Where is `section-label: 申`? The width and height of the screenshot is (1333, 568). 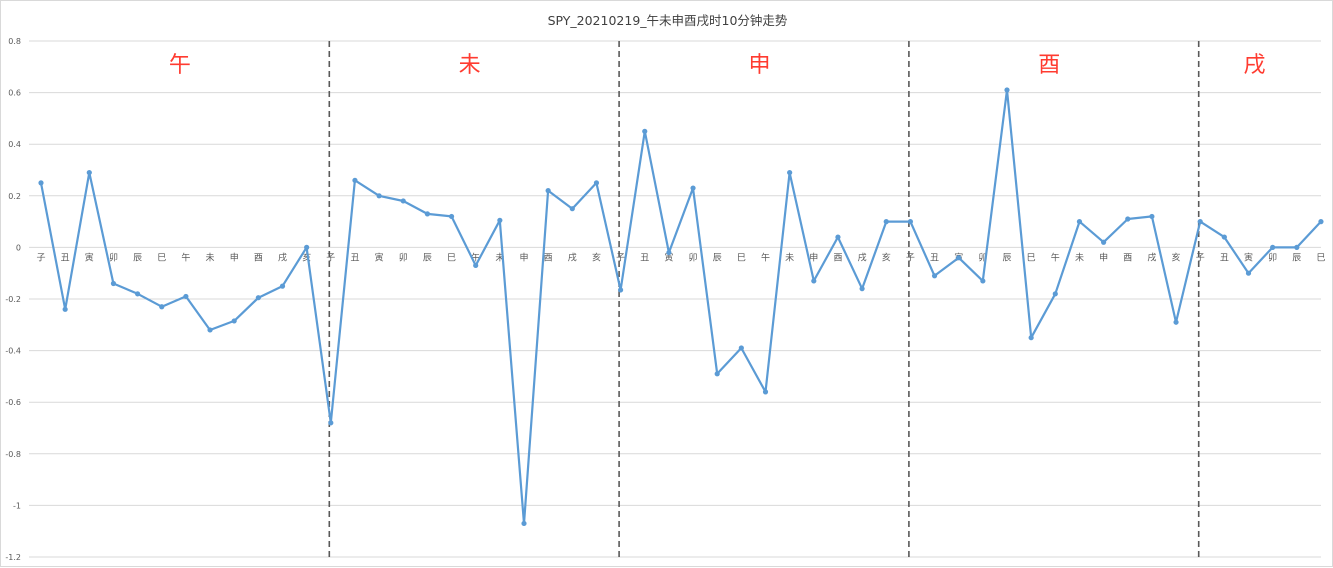
section-label: 申 is located at coordinates (759, 65).